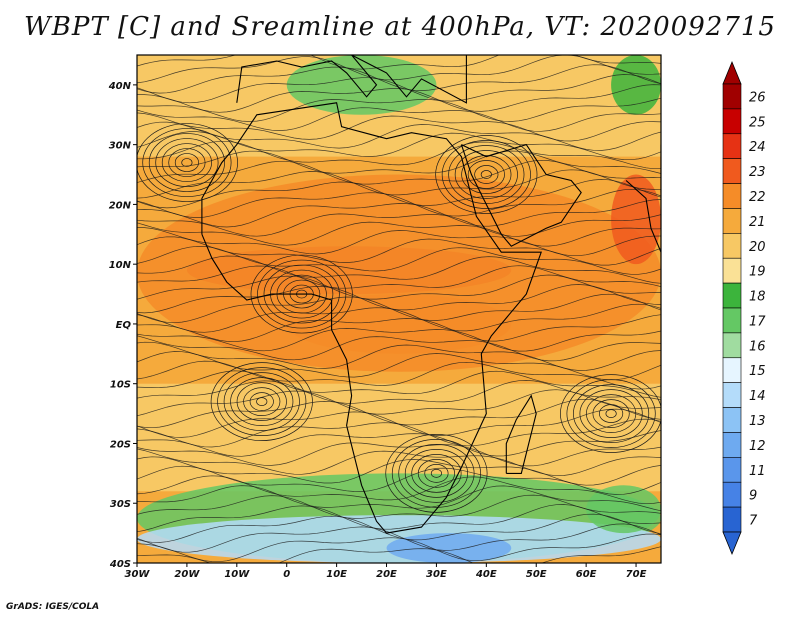 This screenshot has width=800, height=618. What do you see at coordinates (757, 471) in the screenshot?
I see `colorbar-label: 11` at bounding box center [757, 471].